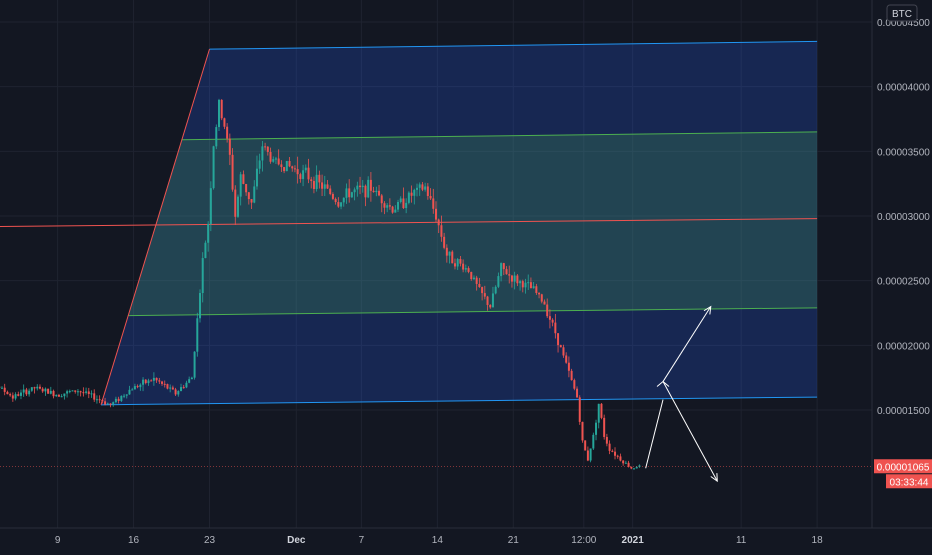 The height and width of the screenshot is (555, 932). I want to click on price-axis, so click(902, 264).